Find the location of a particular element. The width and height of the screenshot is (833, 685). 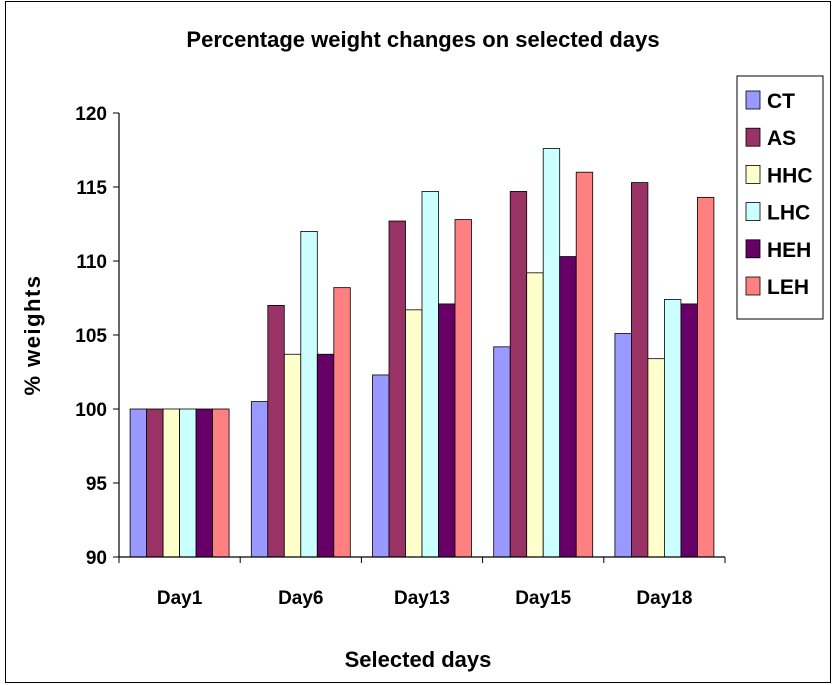

legend-swatch-lhc is located at coordinates (753, 212).